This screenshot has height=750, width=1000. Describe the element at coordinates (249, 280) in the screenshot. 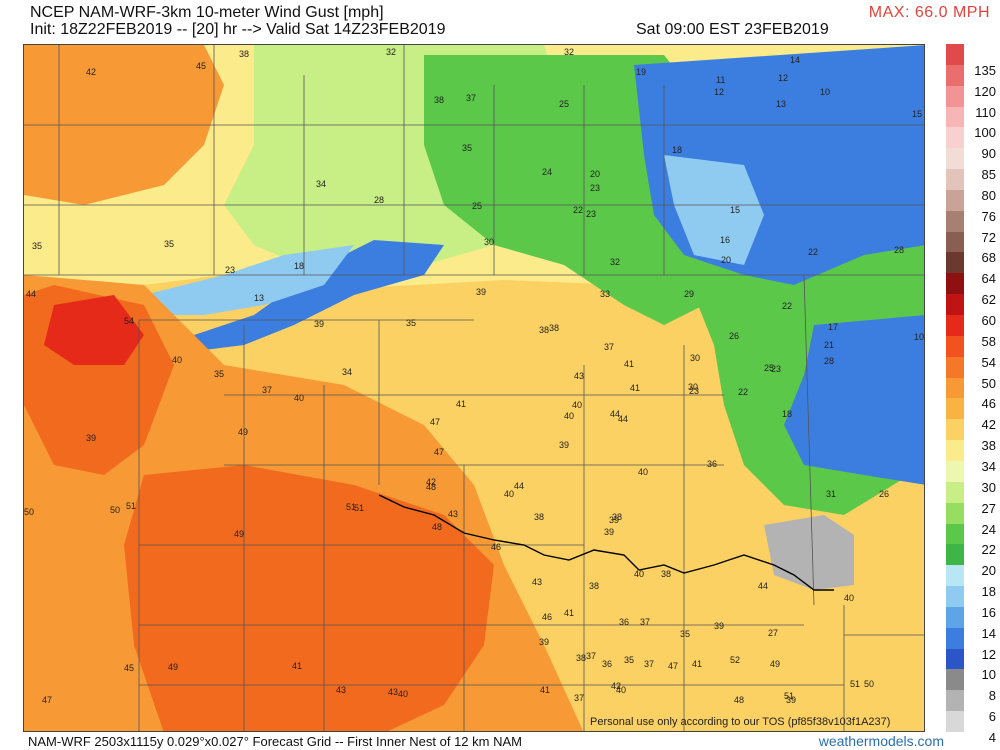

I see `field-lightblue-band` at that location.